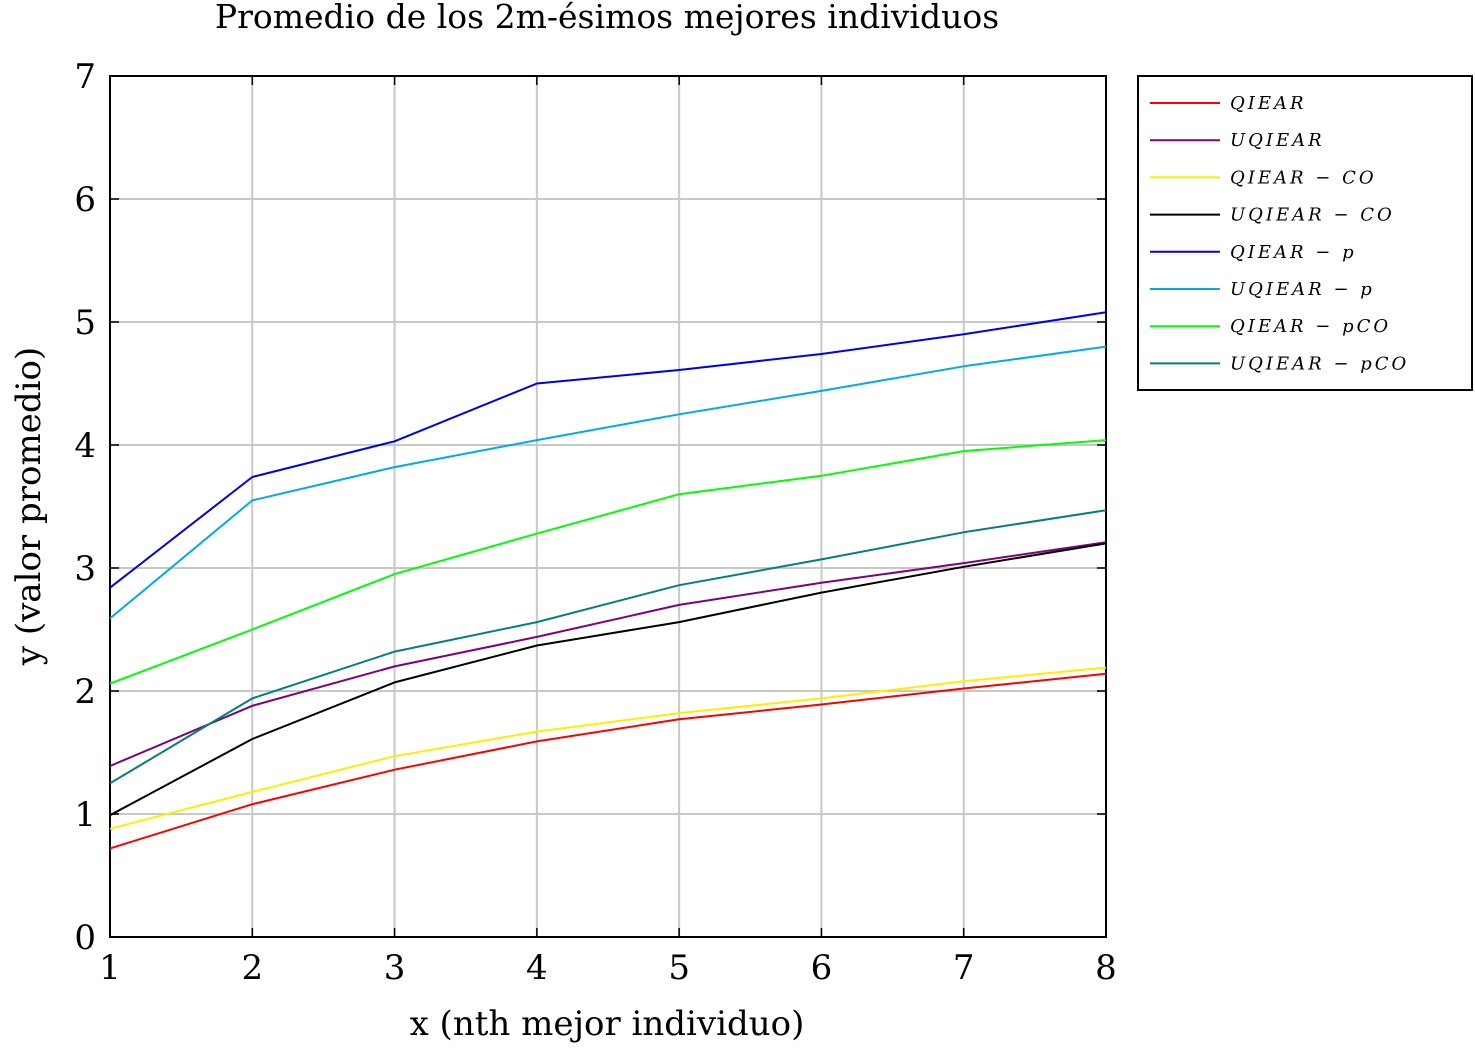 The height and width of the screenshot is (1050, 1475). What do you see at coordinates (85, 200) in the screenshot?
I see `y-tick-label: 6` at bounding box center [85, 200].